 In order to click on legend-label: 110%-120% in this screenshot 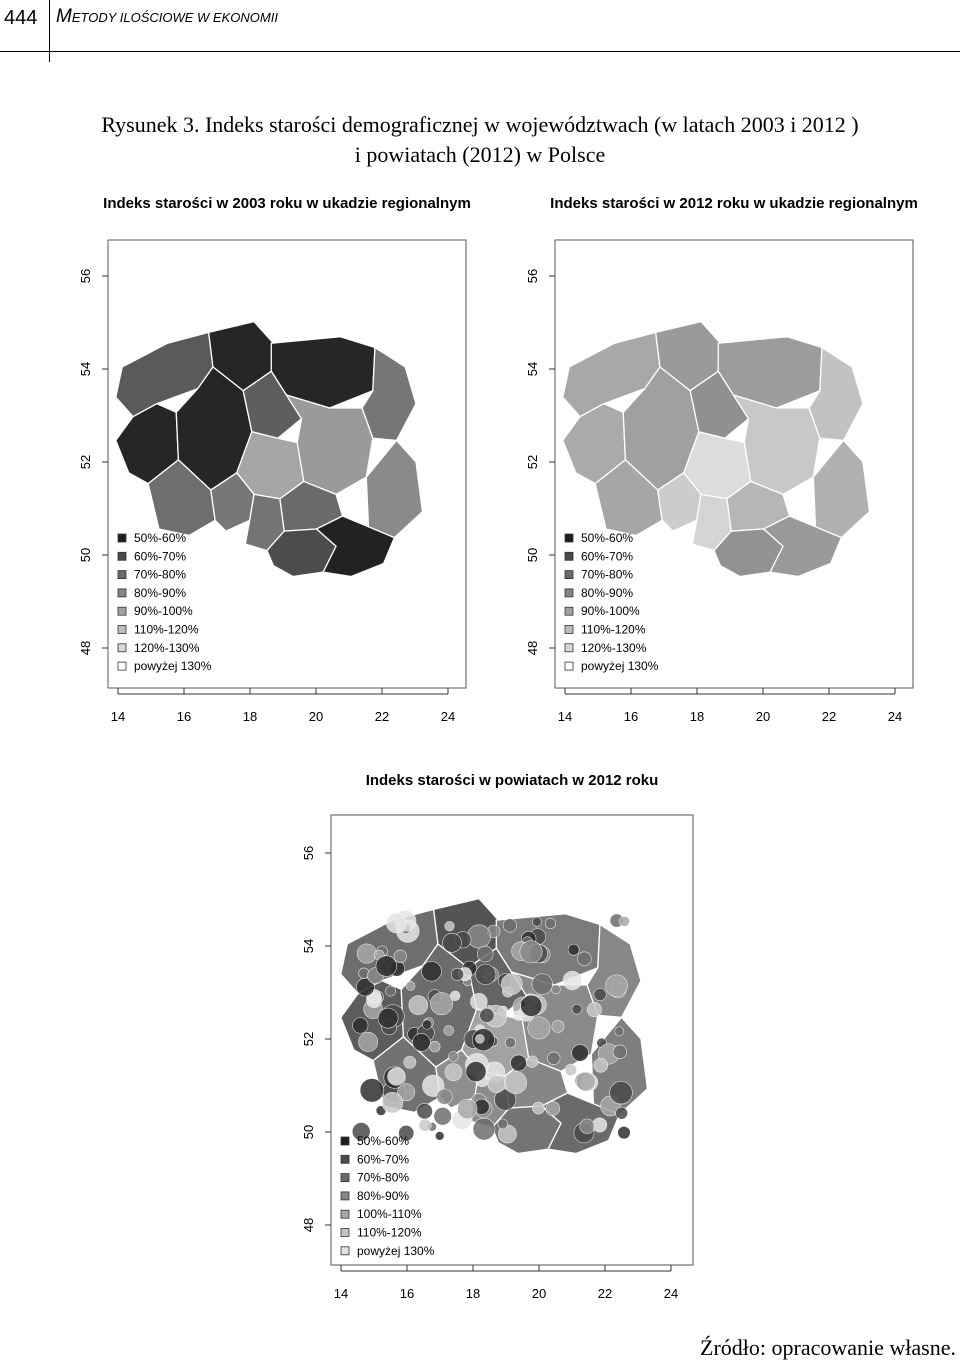, I will do `click(166, 630)`.